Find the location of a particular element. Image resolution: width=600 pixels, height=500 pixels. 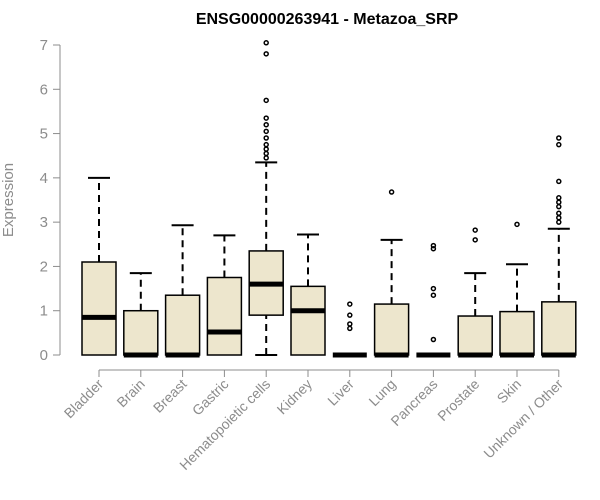

box-unknown-other is located at coordinates (559, 246).